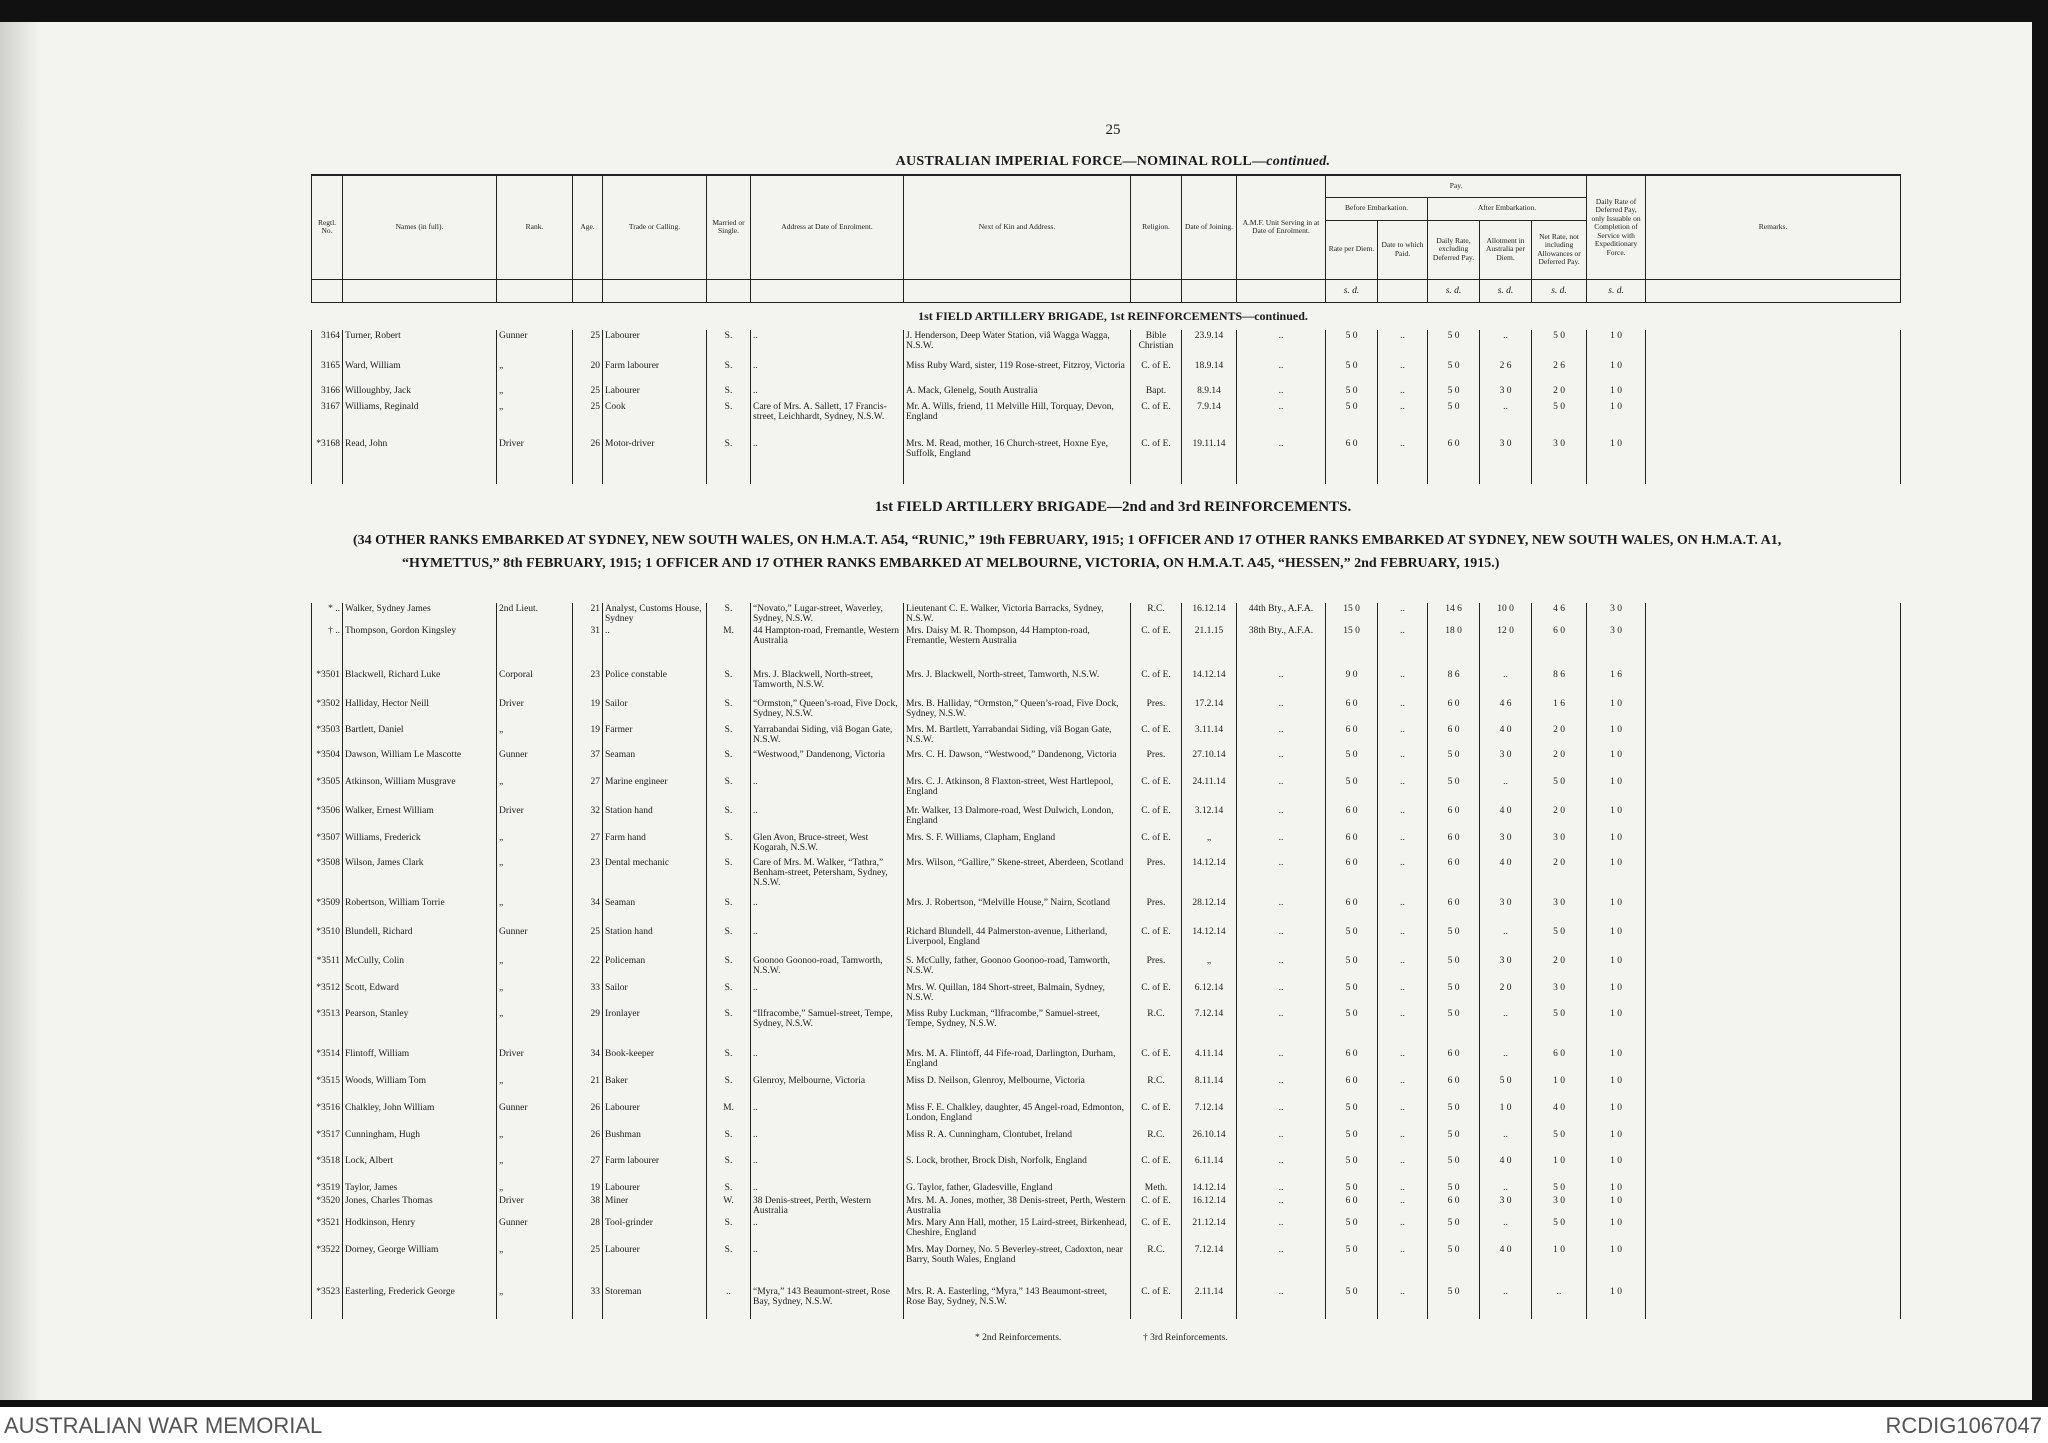 This screenshot has width=2048, height=1443. Describe the element at coordinates (1017, 1188) in the screenshot. I see `roll-cell: G. Taylor, father, Gladesville, England` at that location.